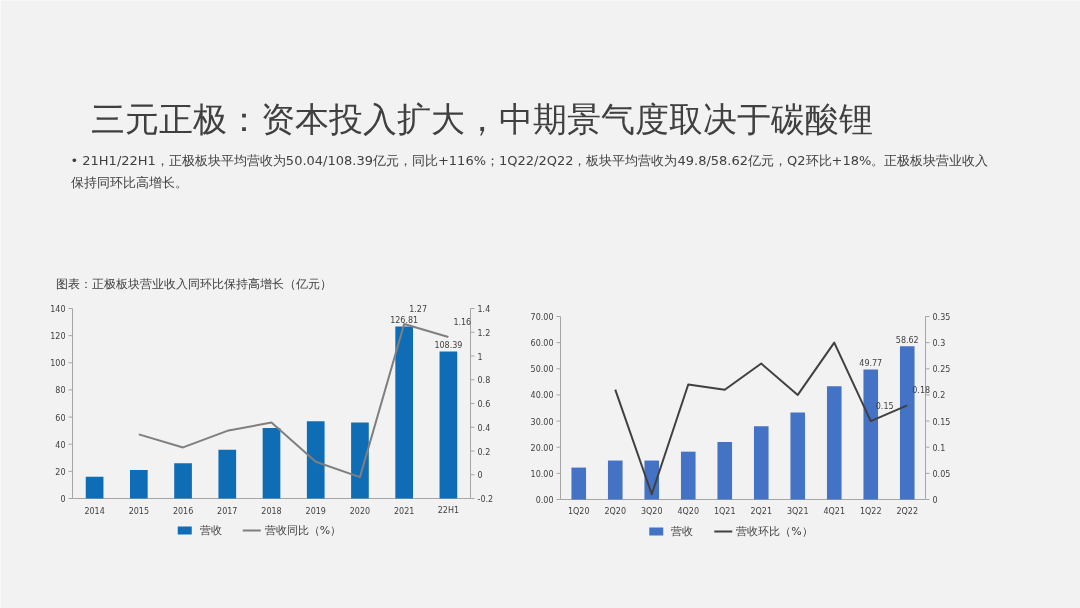 This screenshot has height=608, width=1080. Describe the element at coordinates (448, 510) in the screenshot. I see `x-tick-label: 22H1` at that location.